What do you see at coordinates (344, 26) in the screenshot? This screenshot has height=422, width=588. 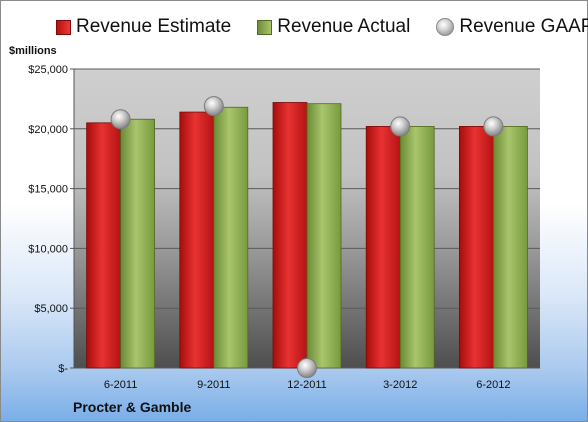 I see `legend-label-actual: Revenue Actual` at bounding box center [344, 26].